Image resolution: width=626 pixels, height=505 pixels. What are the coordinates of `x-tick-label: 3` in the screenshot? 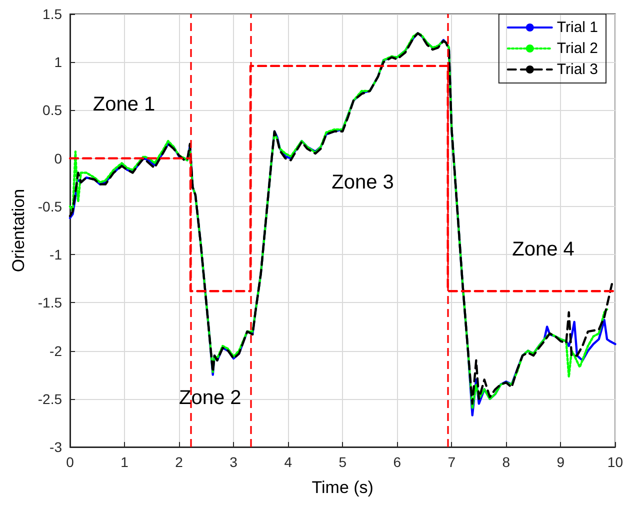 It's located at (234, 462).